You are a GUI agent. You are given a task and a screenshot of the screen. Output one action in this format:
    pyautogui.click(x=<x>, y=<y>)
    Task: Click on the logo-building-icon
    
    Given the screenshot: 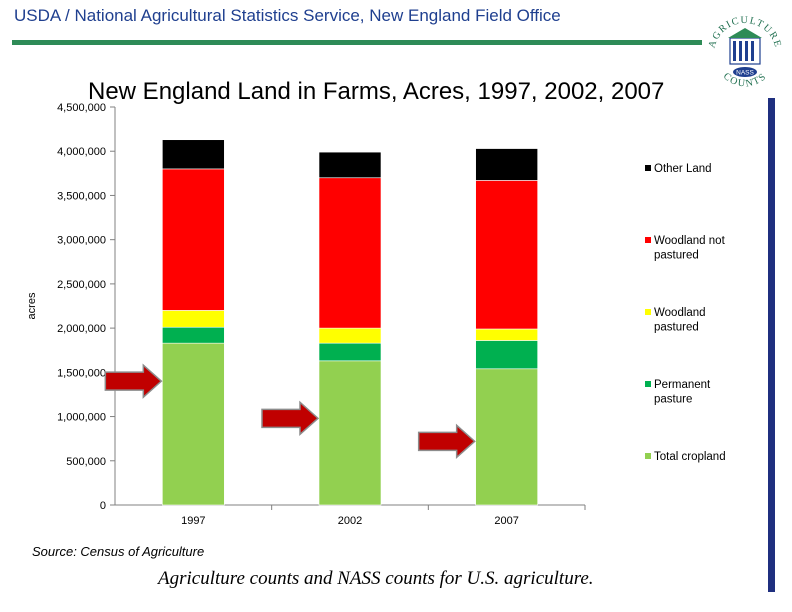 What is the action you would take?
    pyautogui.click(x=745, y=46)
    